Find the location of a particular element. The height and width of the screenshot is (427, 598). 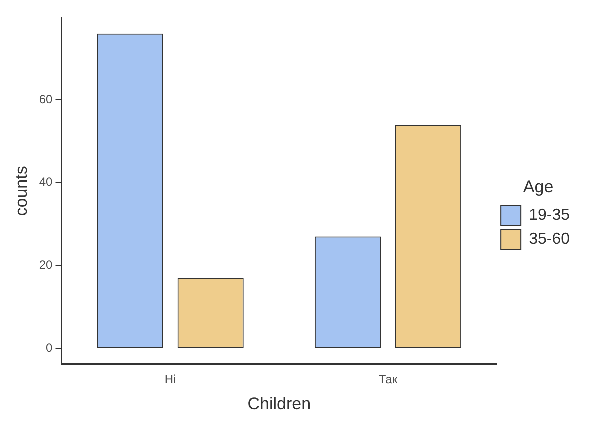

y-tick-label: 0 is located at coordinates (50, 347).